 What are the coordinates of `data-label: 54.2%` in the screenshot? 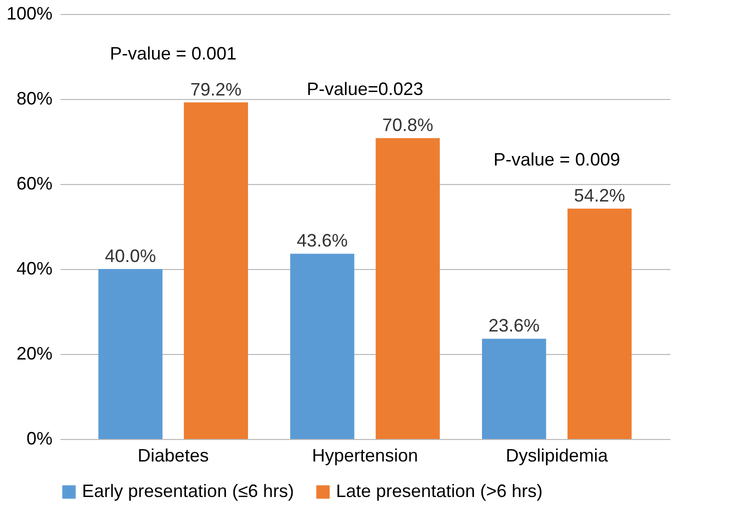 It's located at (600, 196).